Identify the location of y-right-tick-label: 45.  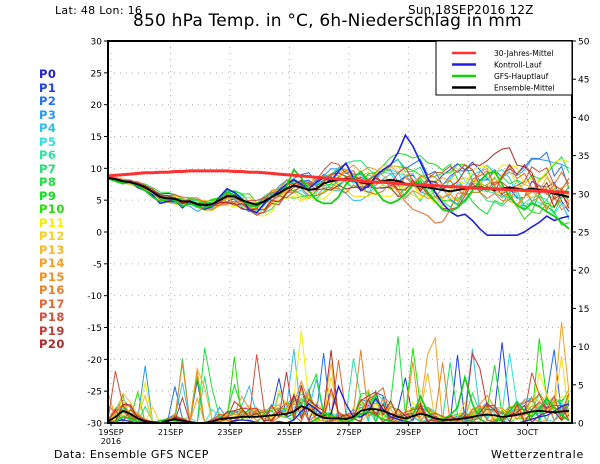
(583, 81).